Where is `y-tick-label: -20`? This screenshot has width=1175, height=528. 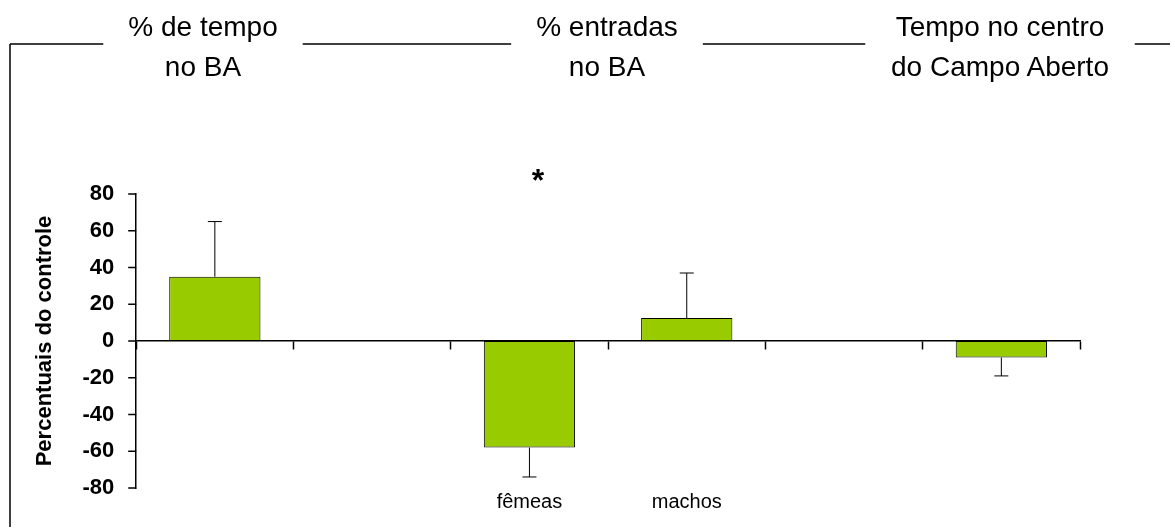
y-tick-label: -20 is located at coordinates (98, 376).